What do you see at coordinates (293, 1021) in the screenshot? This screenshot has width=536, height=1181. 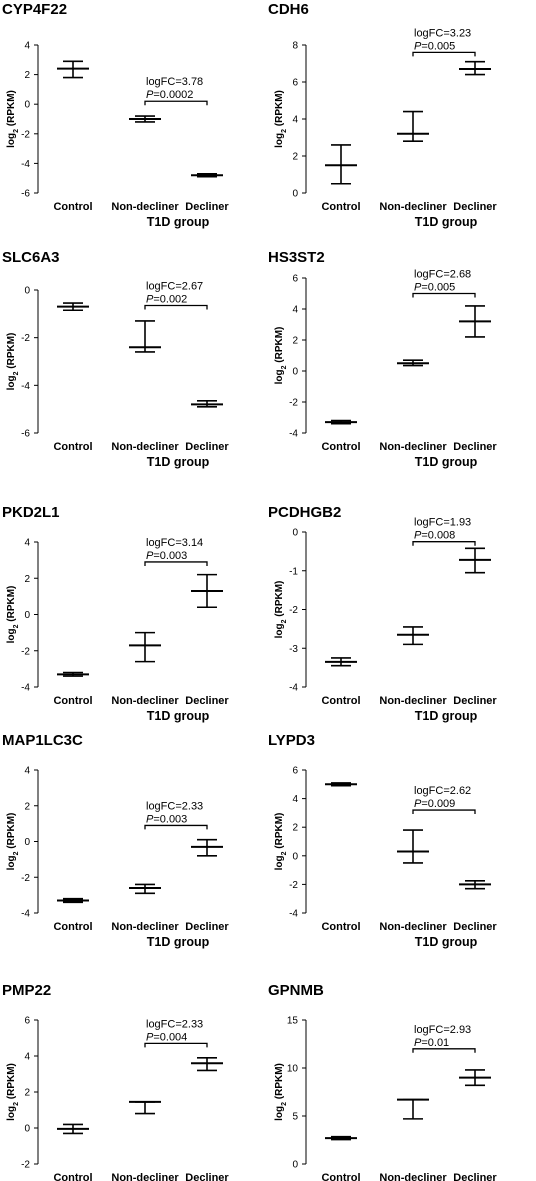 I see `y-tick-label: 15` at bounding box center [293, 1021].